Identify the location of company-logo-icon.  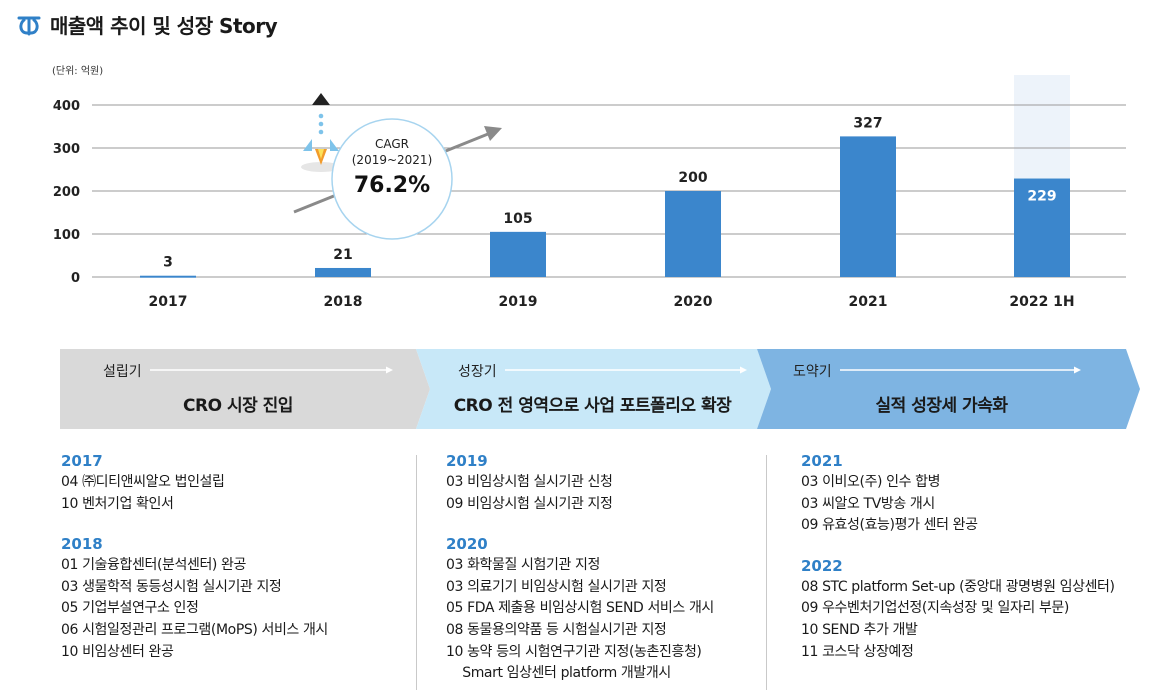
(29, 25).